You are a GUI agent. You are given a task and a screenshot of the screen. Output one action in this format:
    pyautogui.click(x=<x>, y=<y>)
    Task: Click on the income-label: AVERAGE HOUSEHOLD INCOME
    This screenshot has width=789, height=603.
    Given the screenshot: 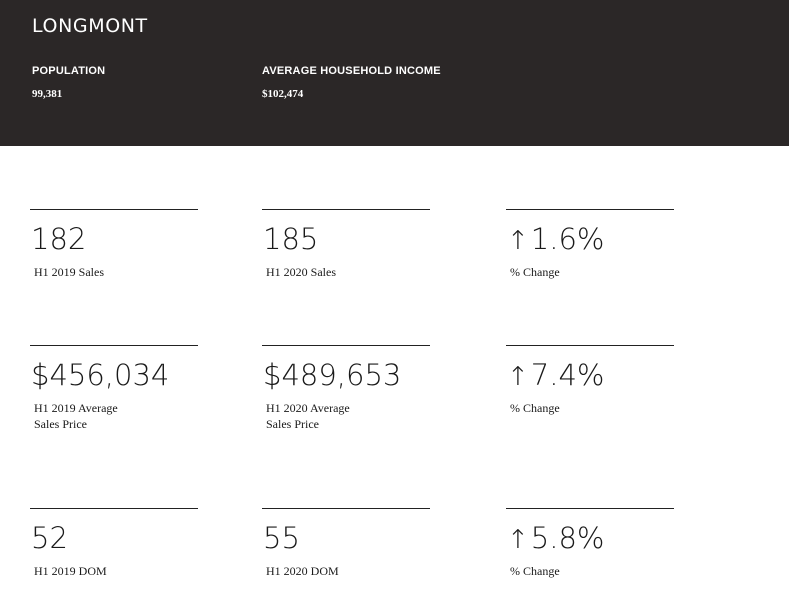 What is the action you would take?
    pyautogui.click(x=351, y=71)
    